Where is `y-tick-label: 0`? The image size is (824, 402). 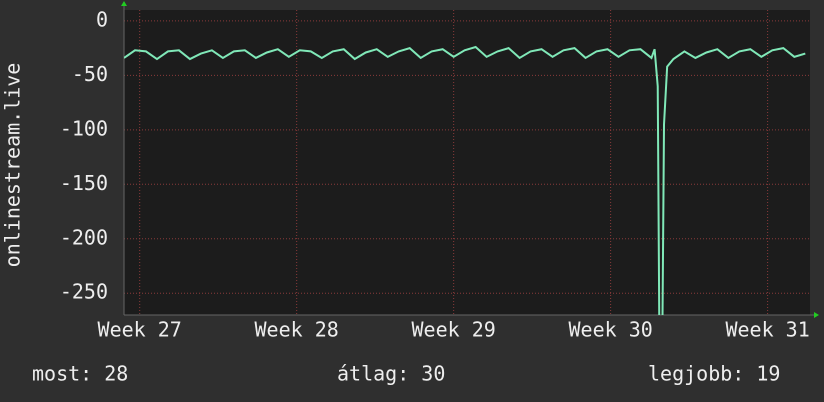
y-tick-label: 0 is located at coordinates (102, 19).